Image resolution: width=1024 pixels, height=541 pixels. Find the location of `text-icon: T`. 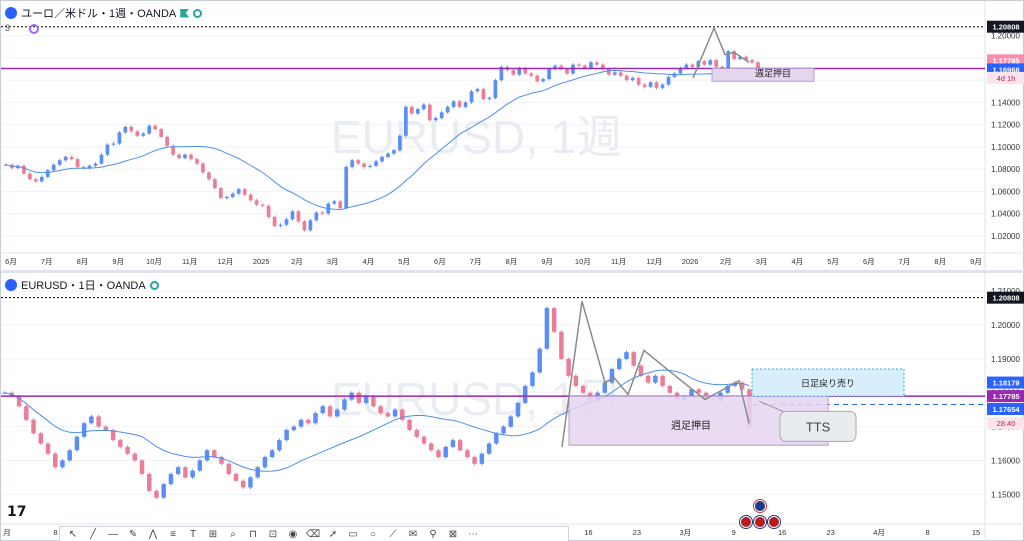

text-icon: T is located at coordinates (193, 534).